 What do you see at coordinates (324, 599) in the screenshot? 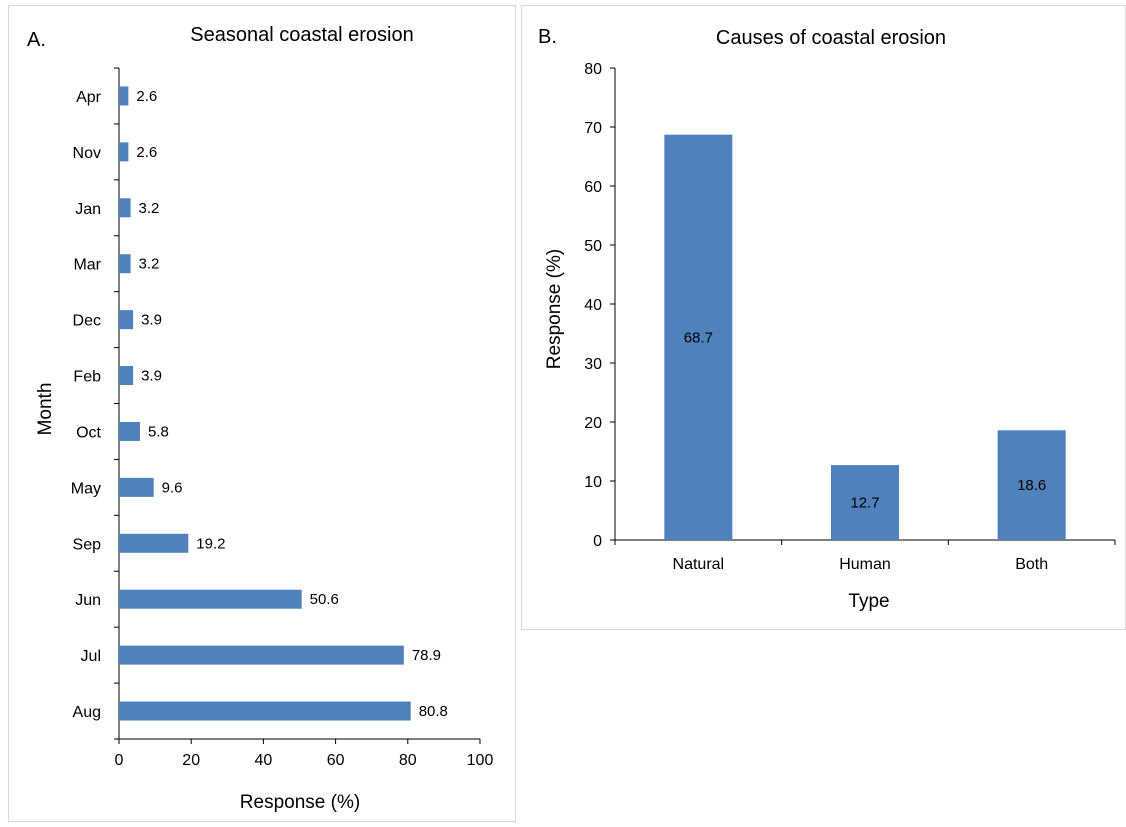
I see `chart-a-data-label: 50.6` at bounding box center [324, 599].